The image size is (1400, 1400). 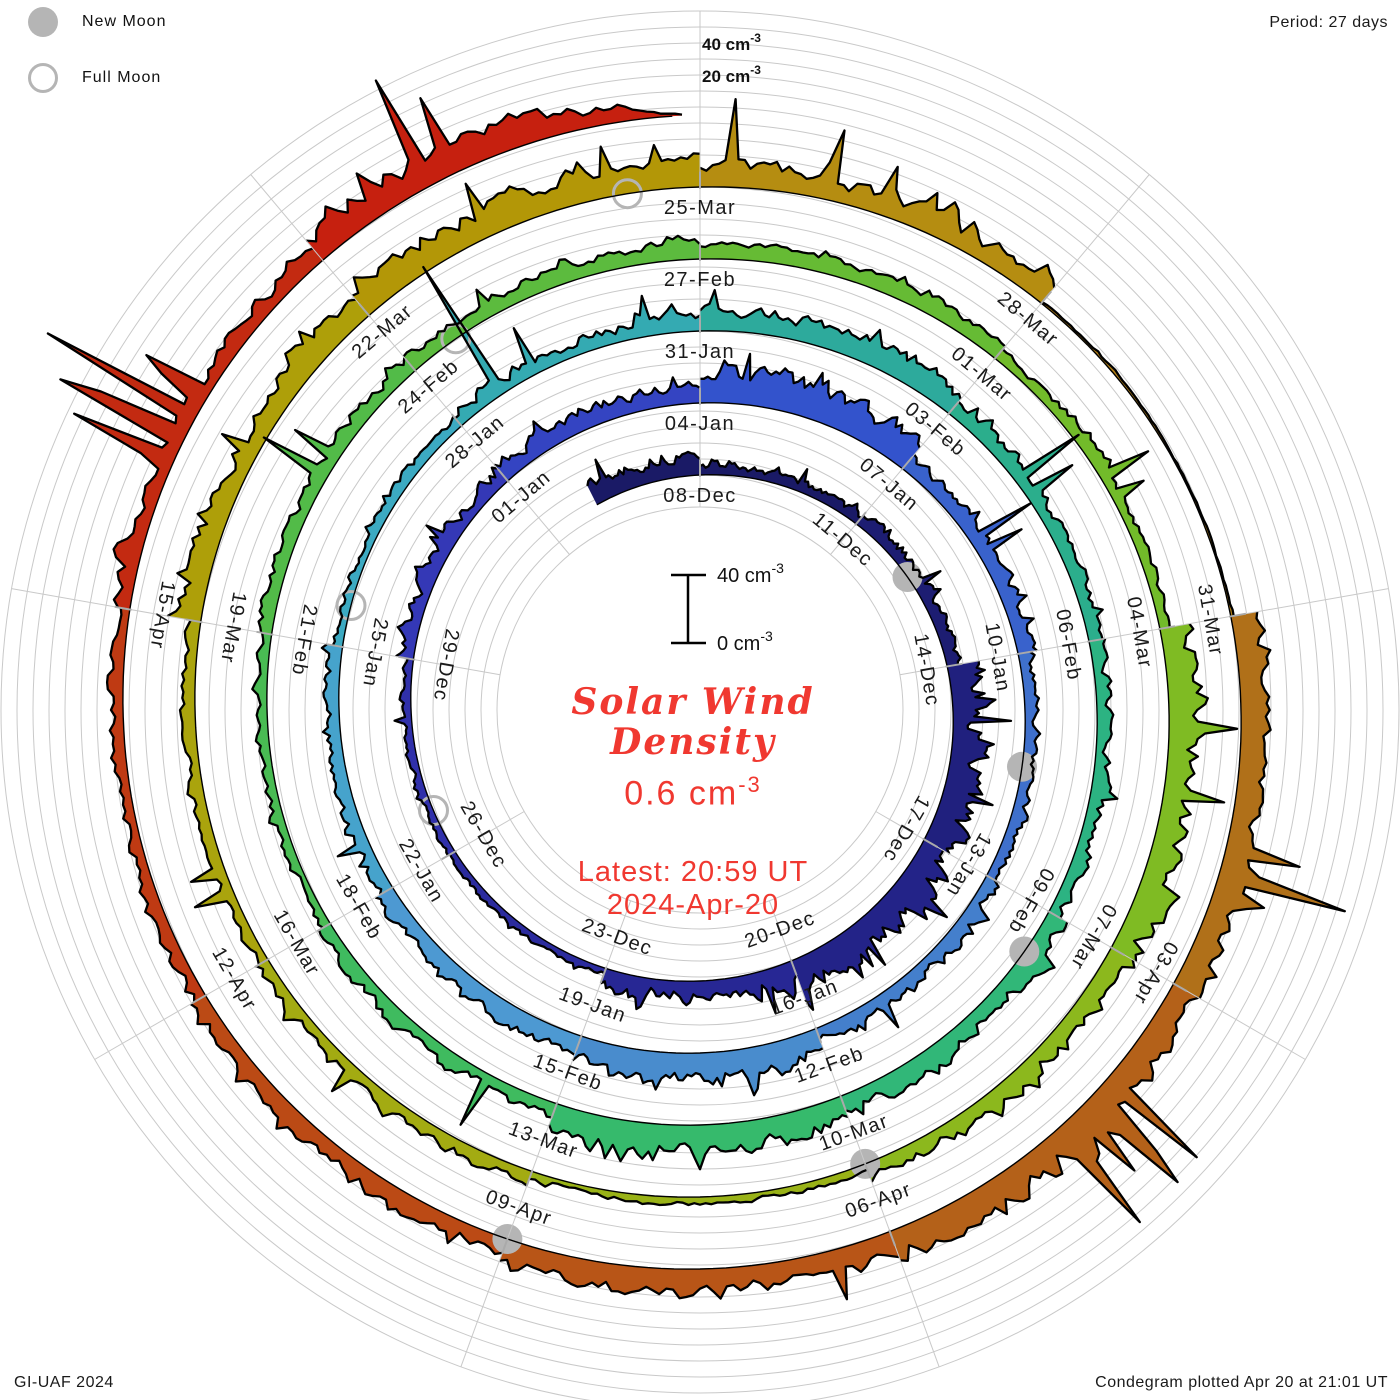 I want to click on density-band-24-Feb, so click(x=551, y=303).